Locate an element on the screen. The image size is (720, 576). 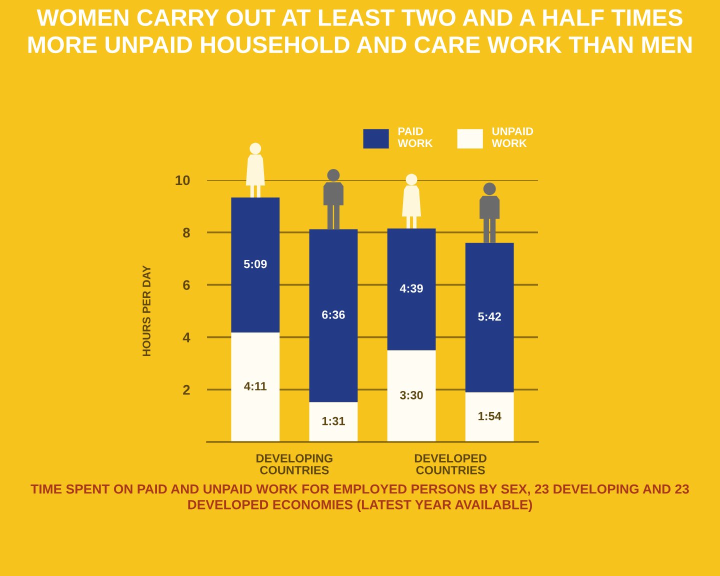
chart-title: WOMEN CARRY OUT AT LEAST TWO AND A HALF TIMES MORE UNPAID HOUSEHOLD AND CARE WORK THAN MEN is located at coordinates (360, 31).